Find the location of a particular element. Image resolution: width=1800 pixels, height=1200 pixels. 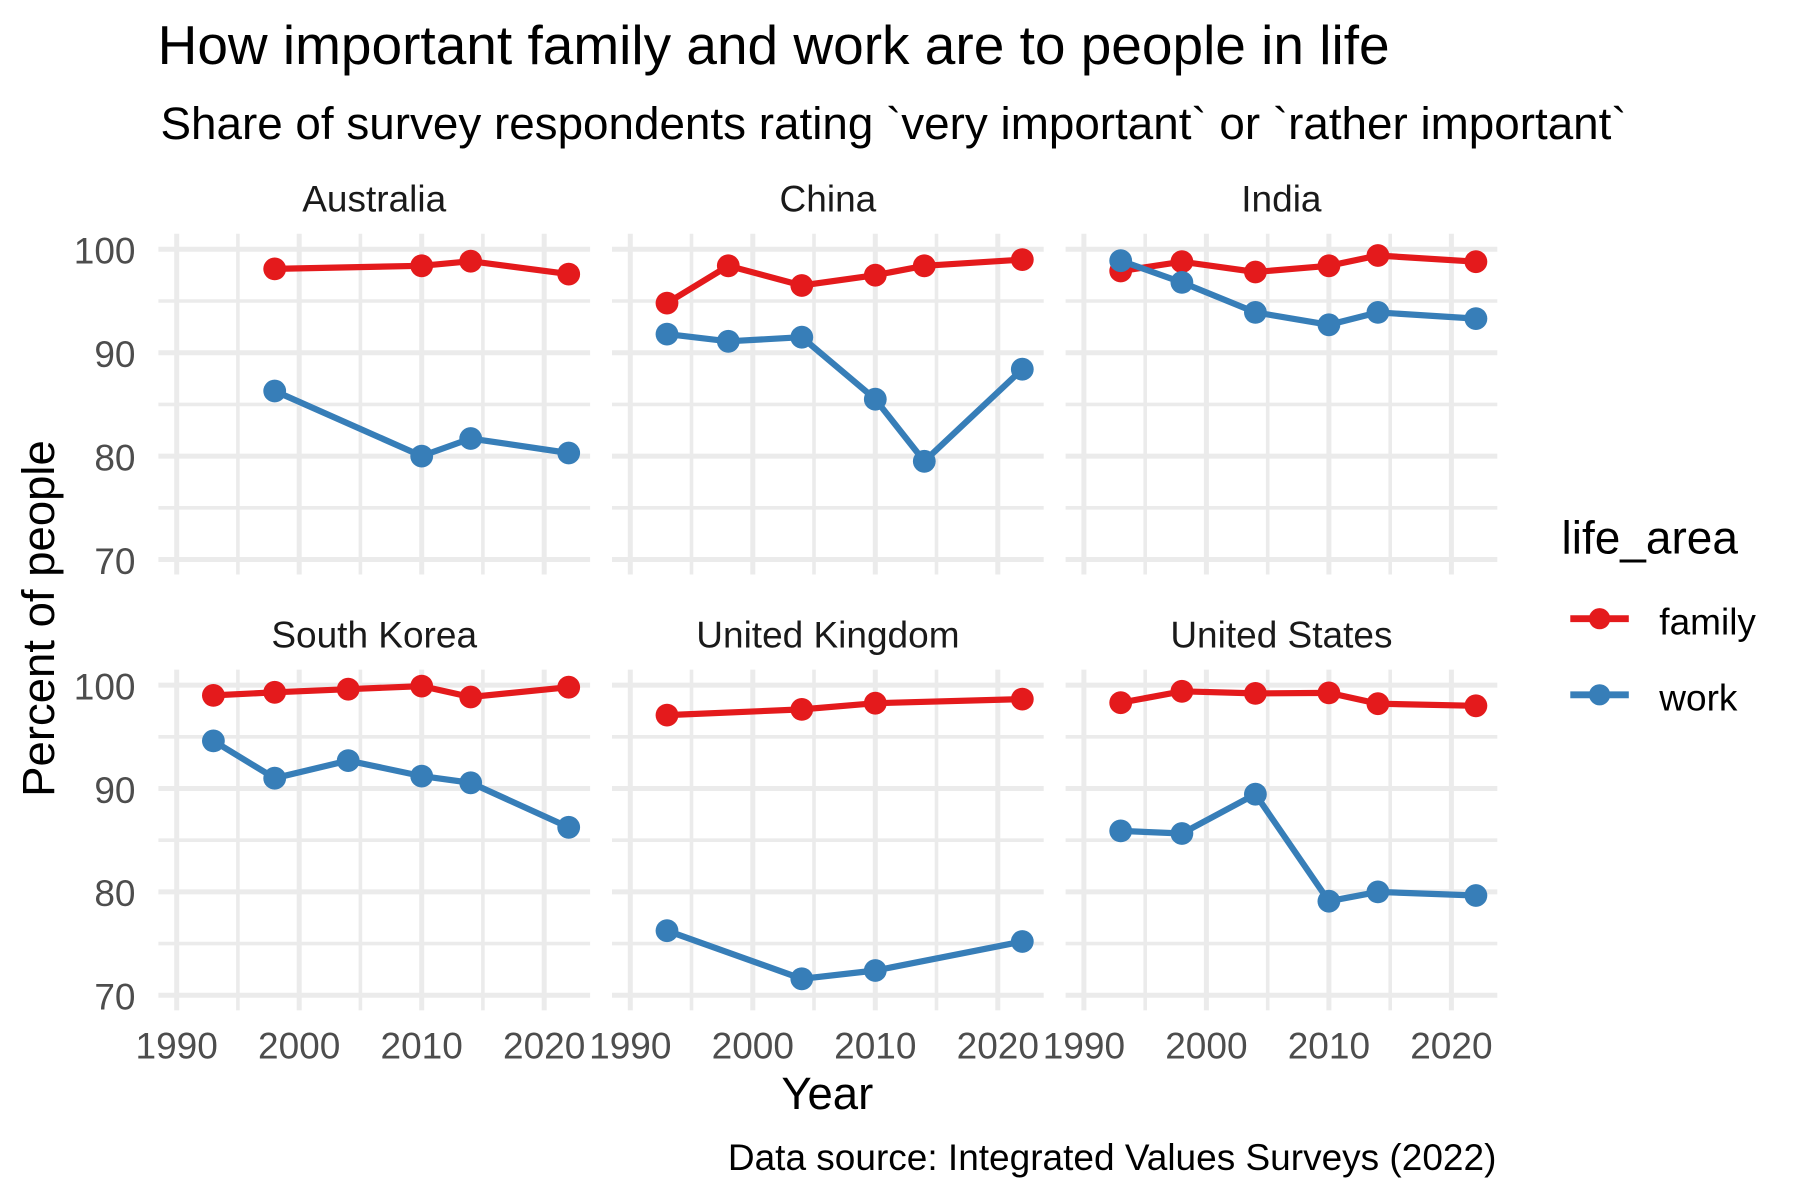

svg-text: United States is located at coordinates (1281, 635).